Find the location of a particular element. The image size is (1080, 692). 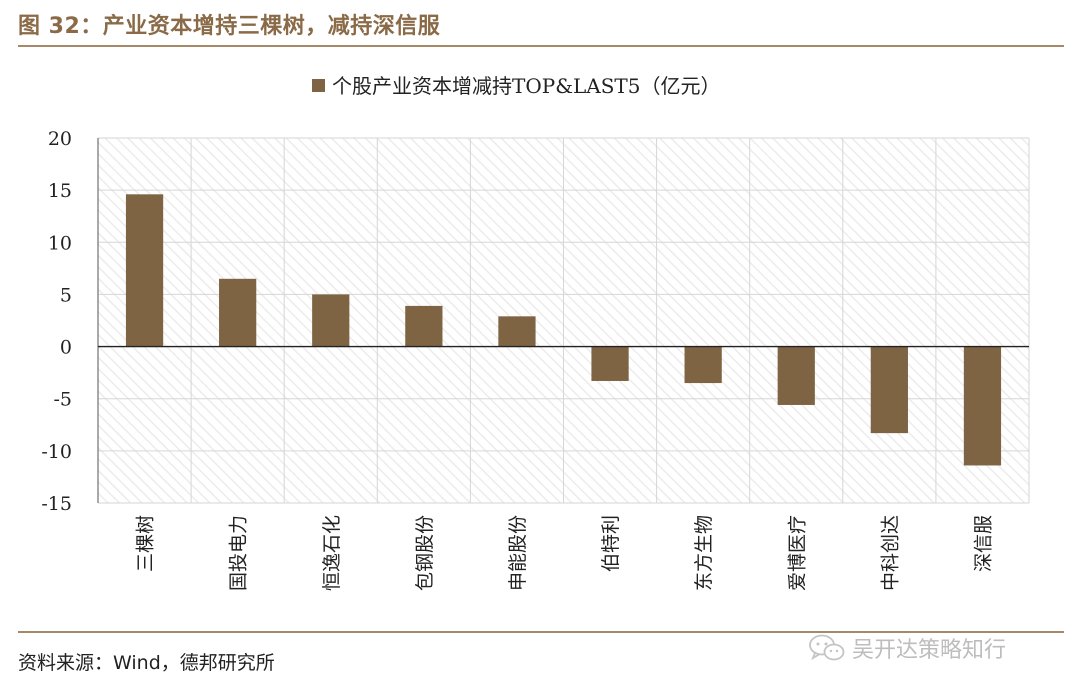

legend-label: 个股产业资本增减持TOP&LAST5（亿元） is located at coordinates (526, 86).